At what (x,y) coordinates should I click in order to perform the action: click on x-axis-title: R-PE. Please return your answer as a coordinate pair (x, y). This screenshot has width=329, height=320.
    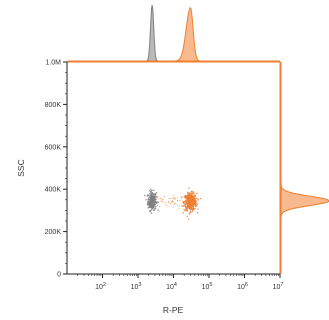
    Looking at the image, I should click on (173, 310).